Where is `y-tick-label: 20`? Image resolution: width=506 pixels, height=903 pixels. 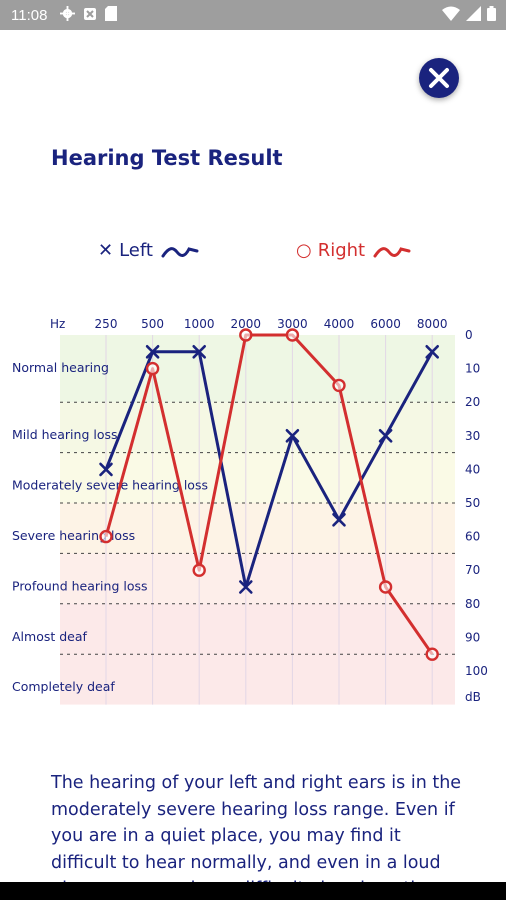 y-tick-label: 20 is located at coordinates (472, 402).